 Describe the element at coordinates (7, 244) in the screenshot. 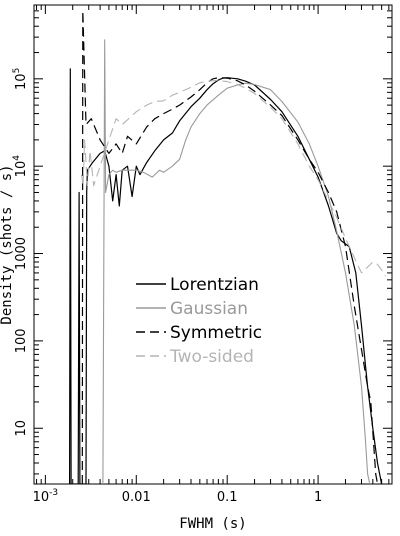

I see `y-axis-label: Density (shots / s)` at that location.